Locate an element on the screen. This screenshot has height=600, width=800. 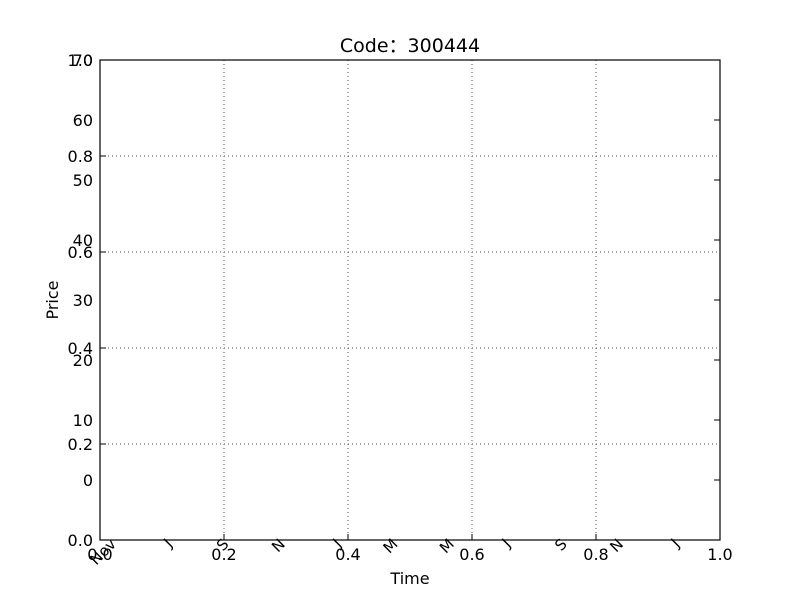
price-tick-label: 20 is located at coordinates (83, 360).